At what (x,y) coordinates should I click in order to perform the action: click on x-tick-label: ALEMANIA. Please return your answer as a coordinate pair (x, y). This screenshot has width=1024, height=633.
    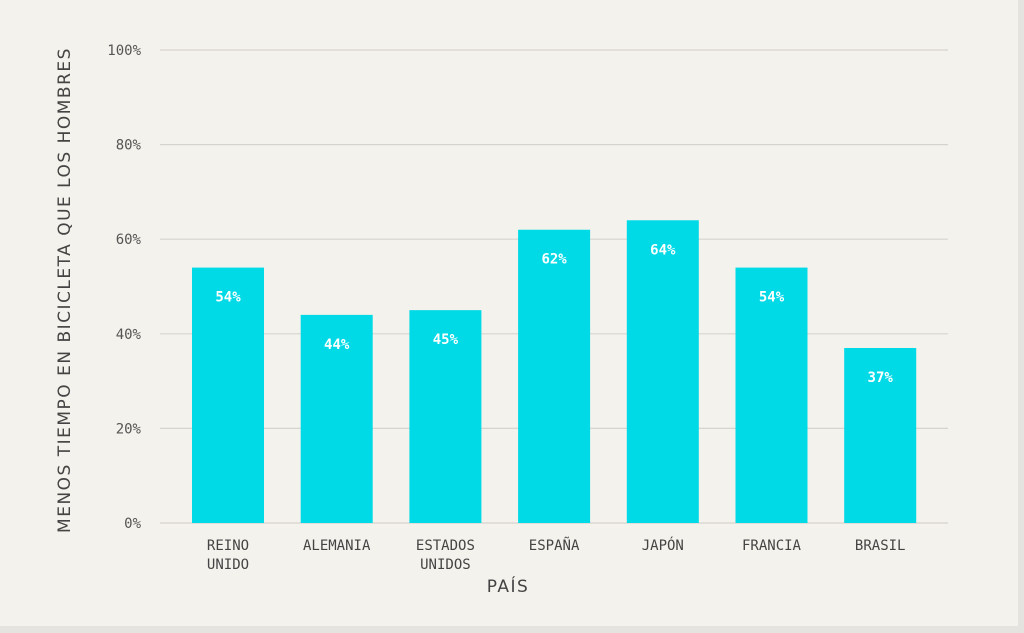
    Looking at the image, I should click on (337, 546).